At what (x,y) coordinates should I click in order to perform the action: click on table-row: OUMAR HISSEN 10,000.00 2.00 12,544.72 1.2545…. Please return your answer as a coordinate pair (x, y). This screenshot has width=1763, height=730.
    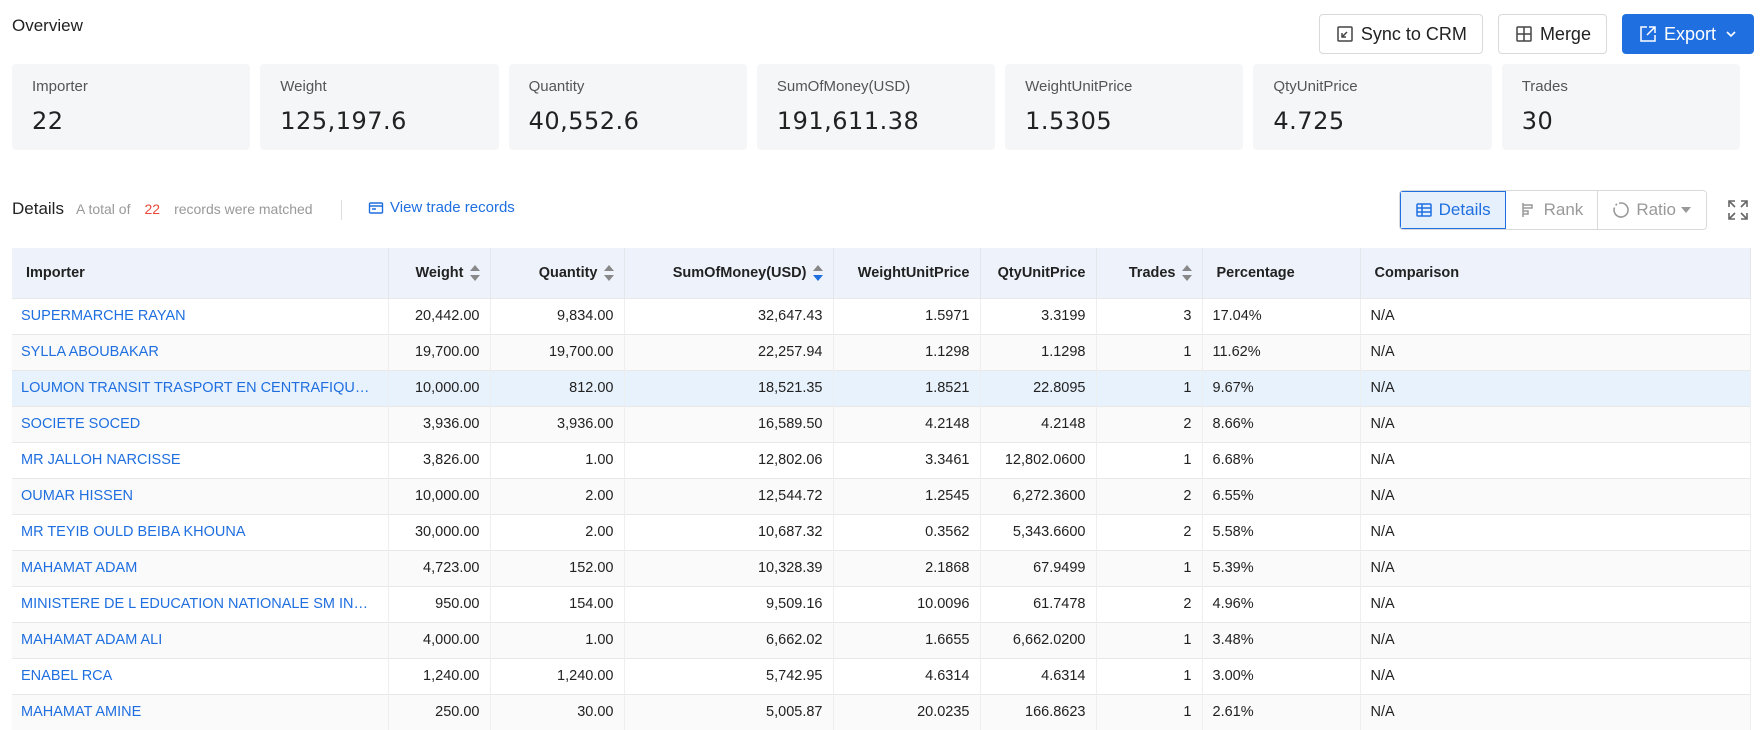
    Looking at the image, I should click on (881, 495).